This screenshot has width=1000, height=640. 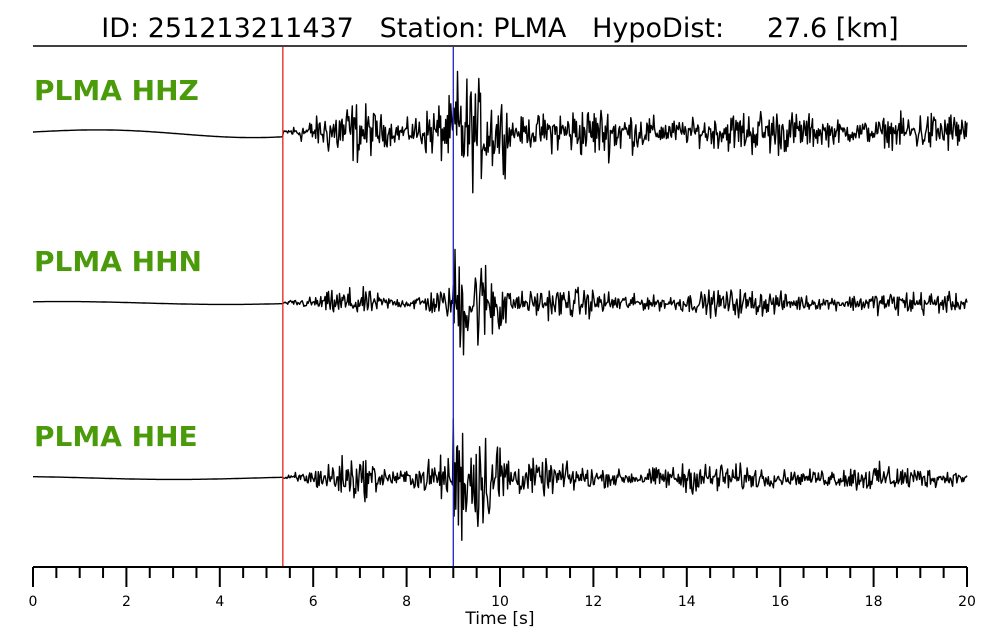 What do you see at coordinates (967, 602) in the screenshot?
I see `x-tick-label: 20` at bounding box center [967, 602].